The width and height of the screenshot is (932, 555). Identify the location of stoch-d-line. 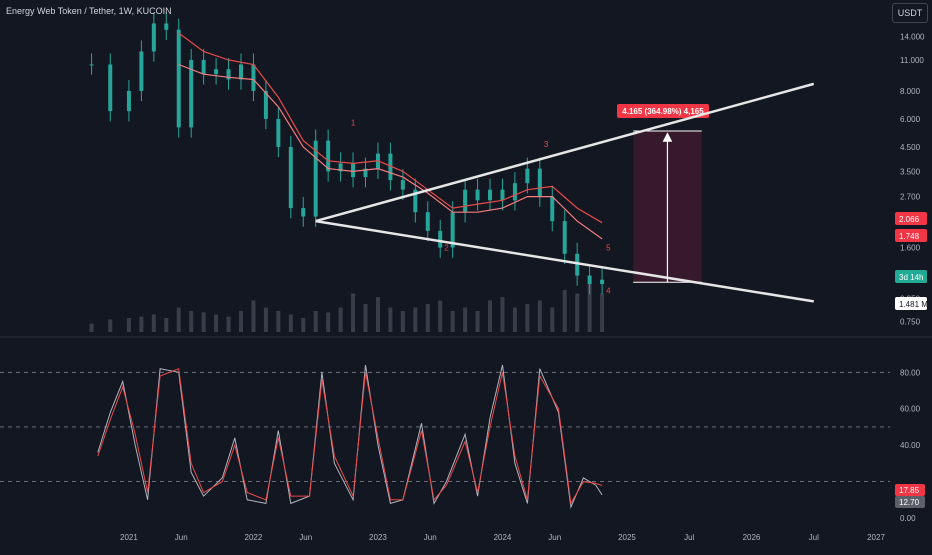
(350, 436).